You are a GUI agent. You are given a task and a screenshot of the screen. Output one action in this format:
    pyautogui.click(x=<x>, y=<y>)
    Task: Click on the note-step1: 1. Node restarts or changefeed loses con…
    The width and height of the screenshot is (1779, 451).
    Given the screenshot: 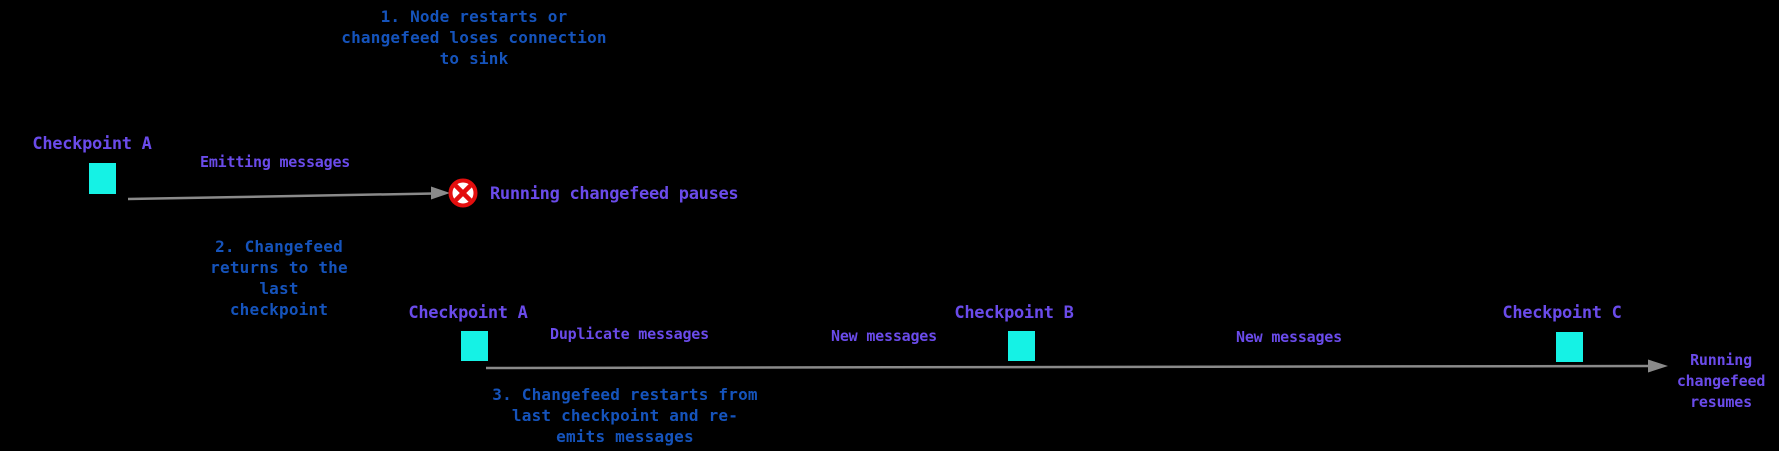 What is the action you would take?
    pyautogui.click(x=474, y=37)
    